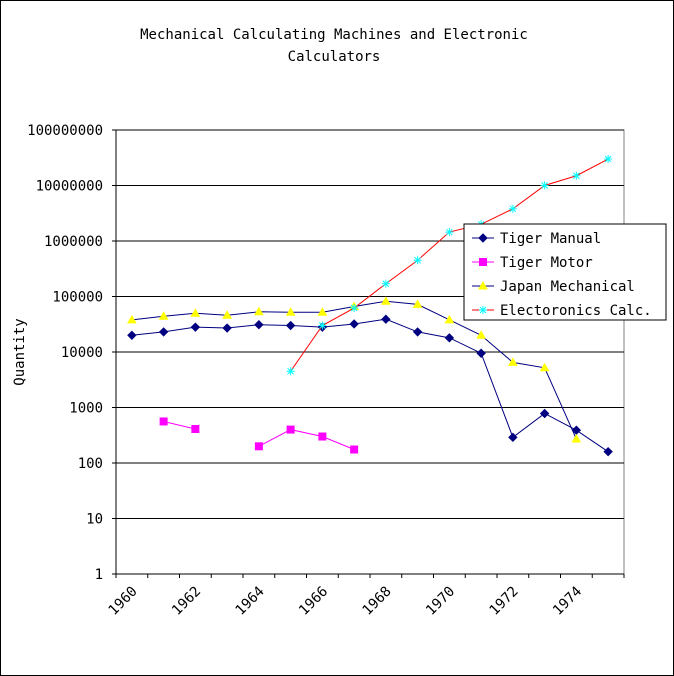  Describe the element at coordinates (123, 601) in the screenshot. I see `x-tick-label: 1960` at that location.